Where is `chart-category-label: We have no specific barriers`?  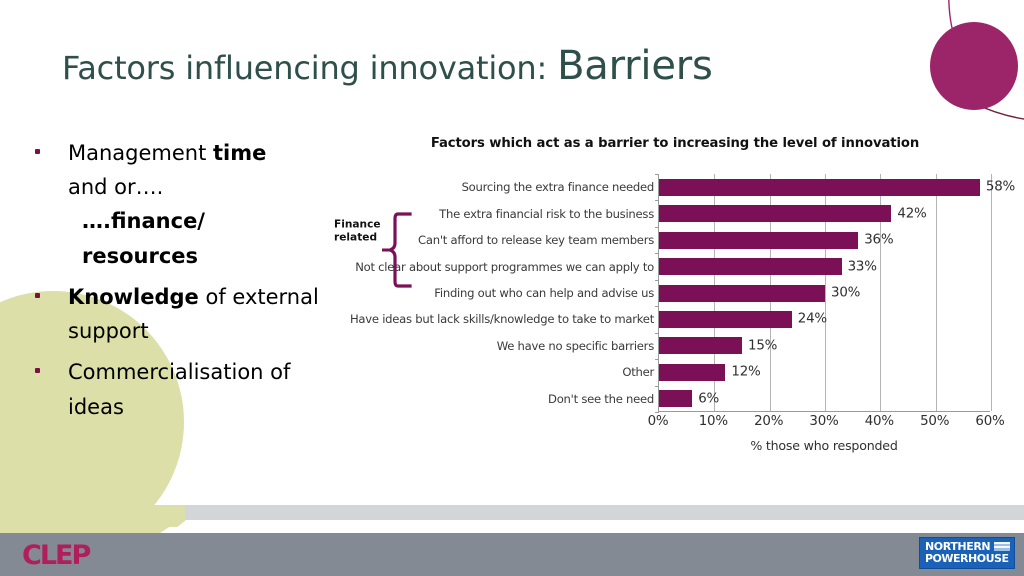
chart-category-label: We have no specific barriers is located at coordinates (575, 345).